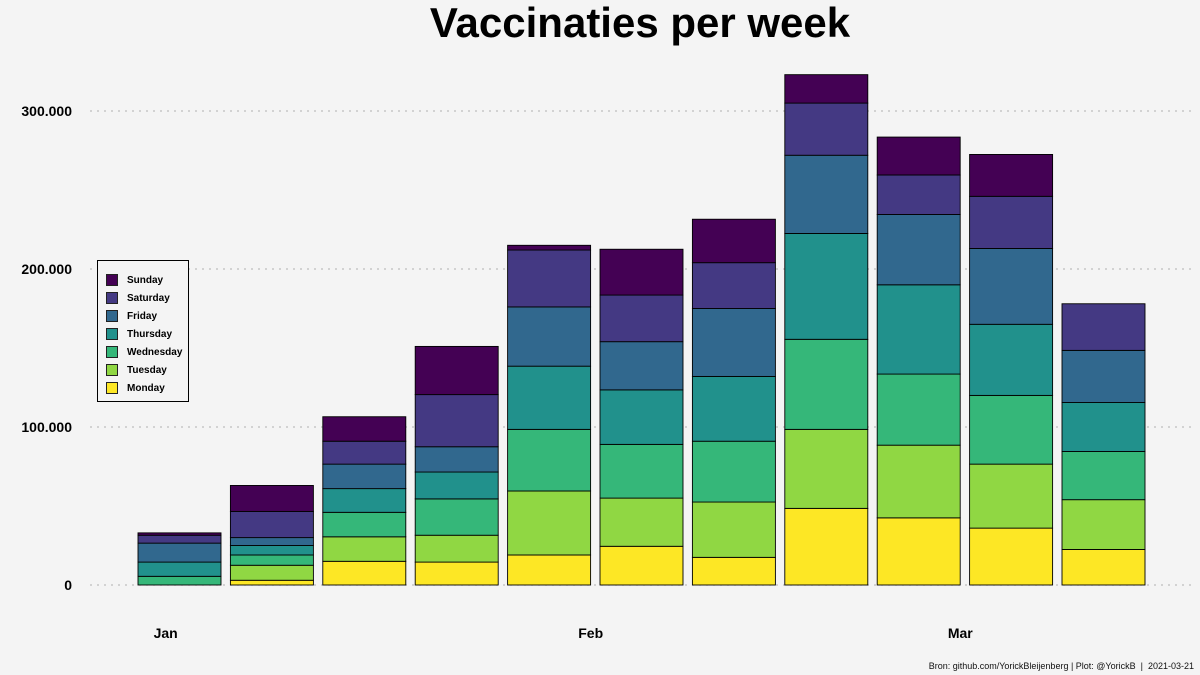 Image resolution: width=1200 pixels, height=675 pixels. I want to click on y-tick-label: 0, so click(68, 585).